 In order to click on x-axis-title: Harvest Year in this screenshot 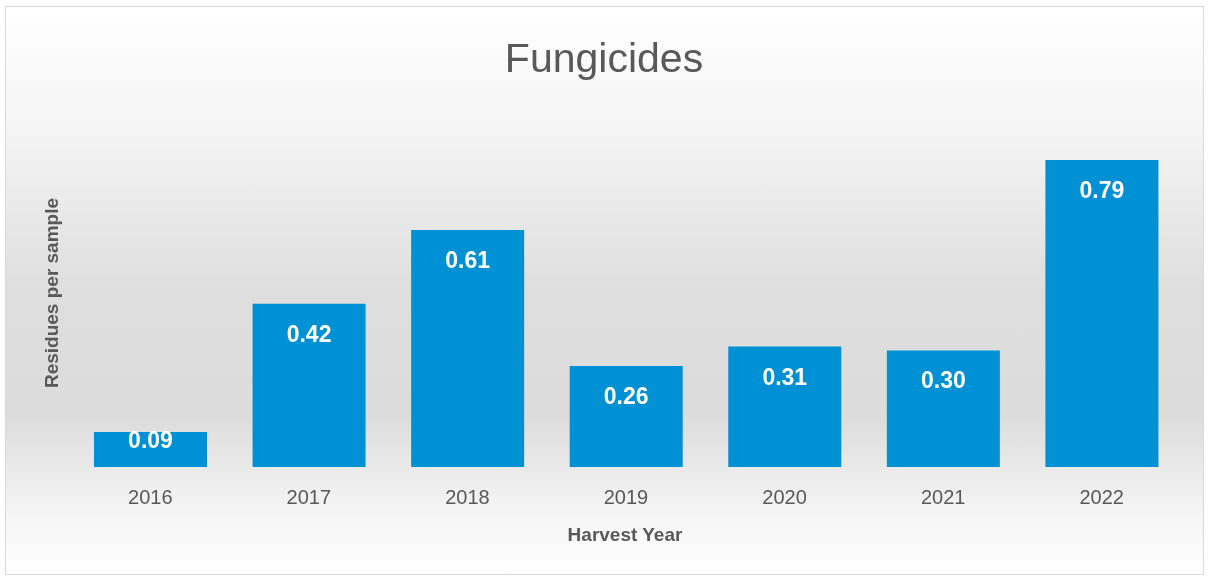, I will do `click(625, 534)`.